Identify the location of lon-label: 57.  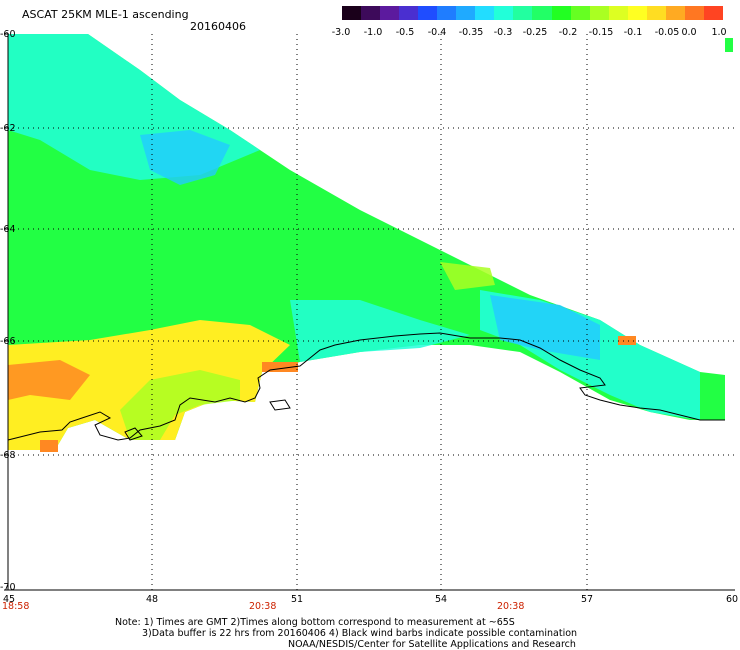
(587, 599).